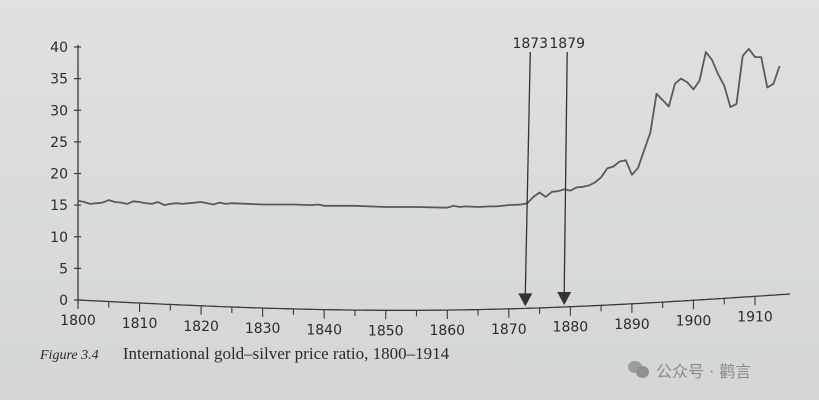 This screenshot has width=819, height=400. What do you see at coordinates (201, 327) in the screenshot?
I see `x-axis-tick-label: 1820` at bounding box center [201, 327].